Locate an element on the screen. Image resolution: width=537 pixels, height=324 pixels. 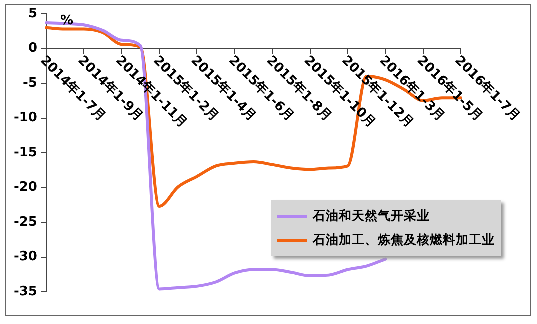
y-tick-label: -5 is located at coordinates (30, 83).